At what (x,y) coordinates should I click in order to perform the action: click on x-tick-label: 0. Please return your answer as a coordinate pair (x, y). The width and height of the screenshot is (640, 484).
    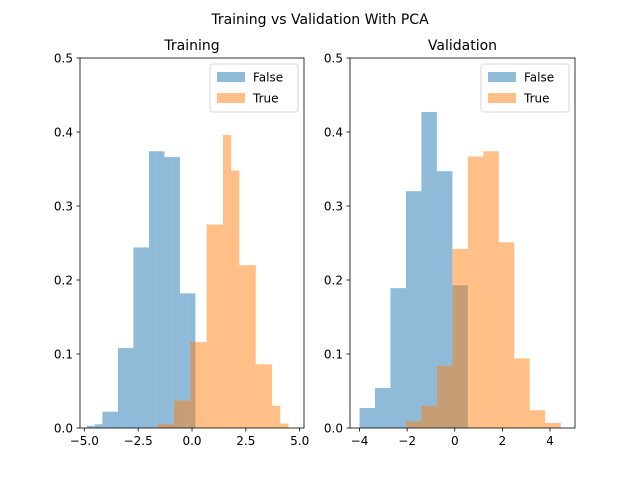
    Looking at the image, I should click on (455, 441).